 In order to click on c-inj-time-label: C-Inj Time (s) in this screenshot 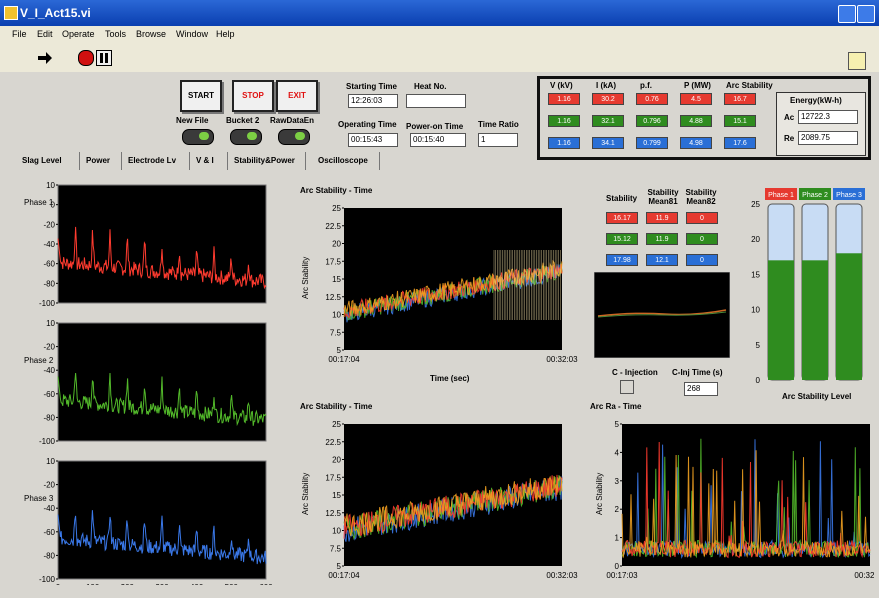, I will do `click(697, 372)`.